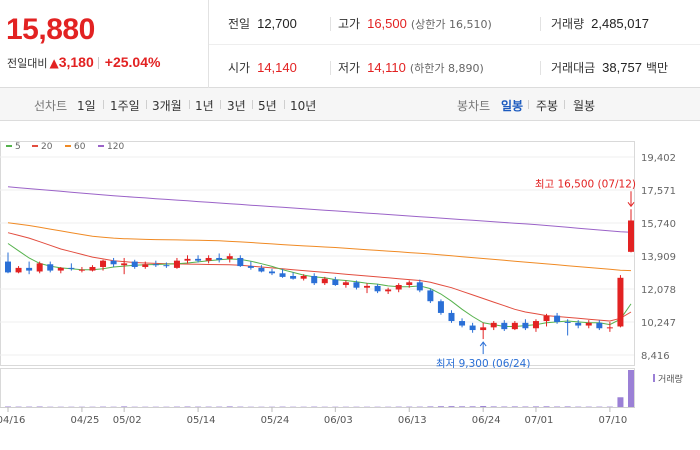 This screenshot has height=450, width=700. I want to click on x-tick-label: 07/10, so click(612, 420).